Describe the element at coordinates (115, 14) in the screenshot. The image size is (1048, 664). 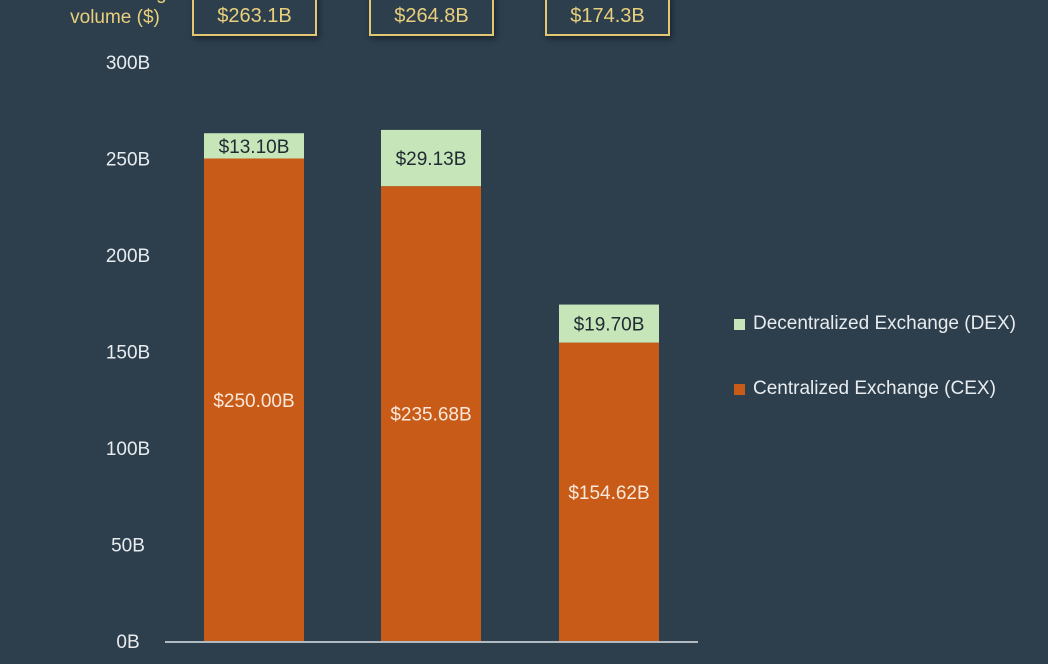
I see `totals-title: Total trading volume ($)` at that location.